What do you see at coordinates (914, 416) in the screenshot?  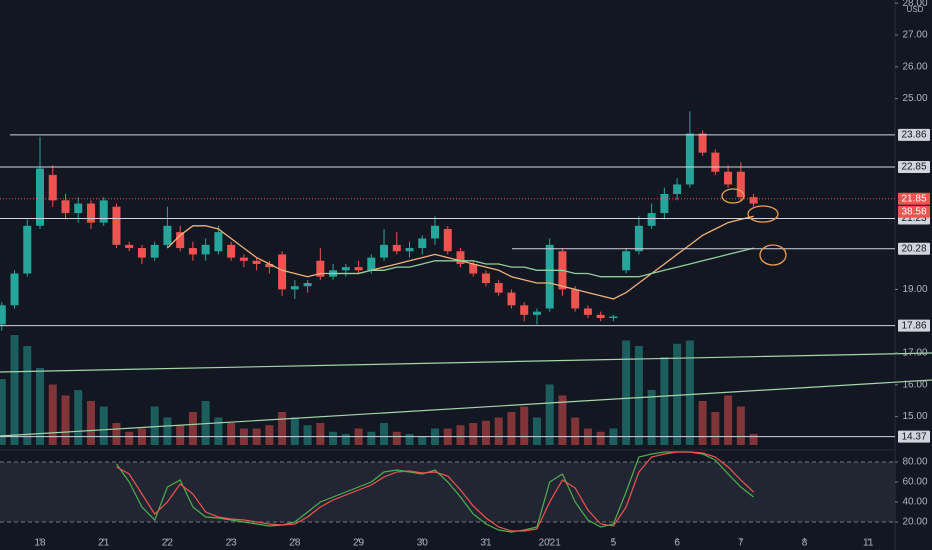 I see `y-tick-label: 15.00` at bounding box center [914, 416].